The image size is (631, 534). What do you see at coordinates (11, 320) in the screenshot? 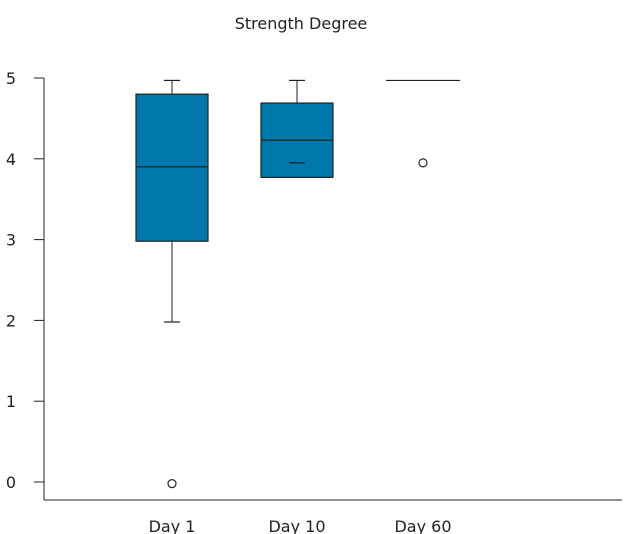
I see `y-tick-label: 2` at bounding box center [11, 320].